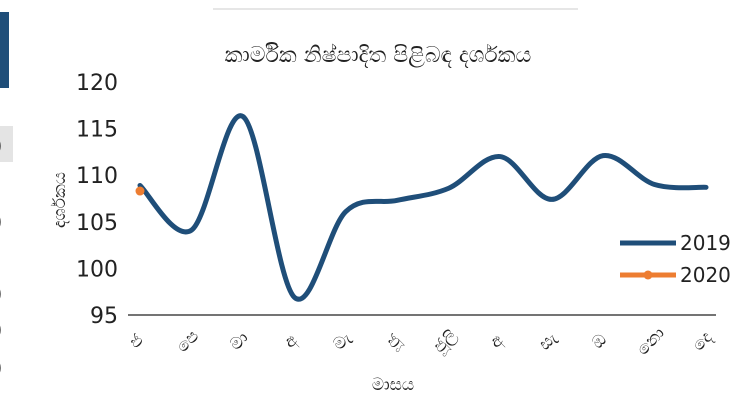  Describe the element at coordinates (239, 341) in the screenshot. I see `x-tick-label: මා` at that location.